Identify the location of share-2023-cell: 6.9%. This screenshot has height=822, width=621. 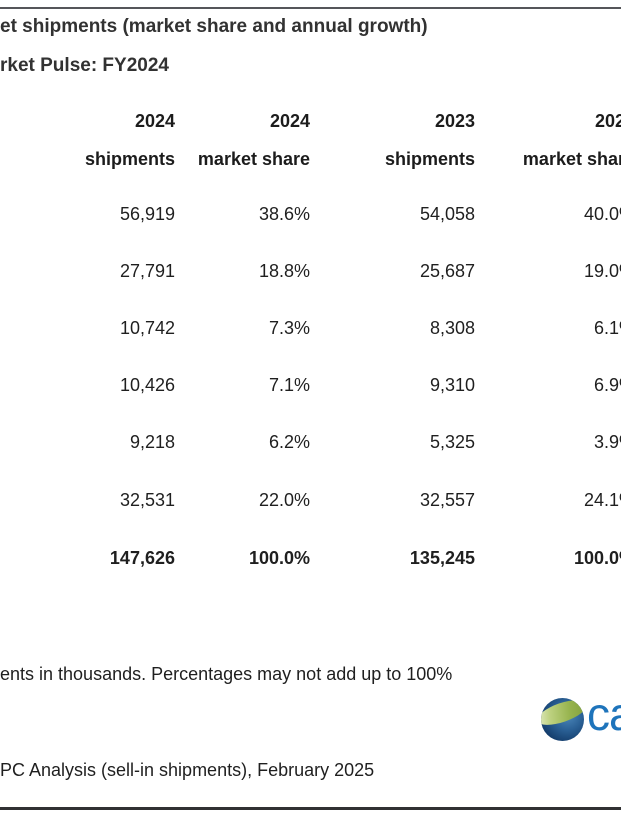
(607, 385).